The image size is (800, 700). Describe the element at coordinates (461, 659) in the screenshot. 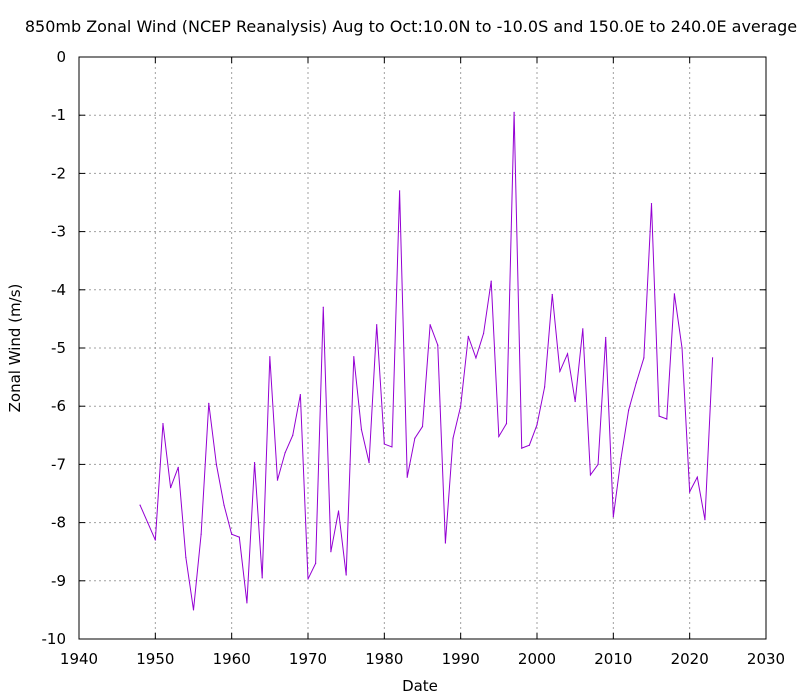

I see `x-tick-label: 1990` at that location.